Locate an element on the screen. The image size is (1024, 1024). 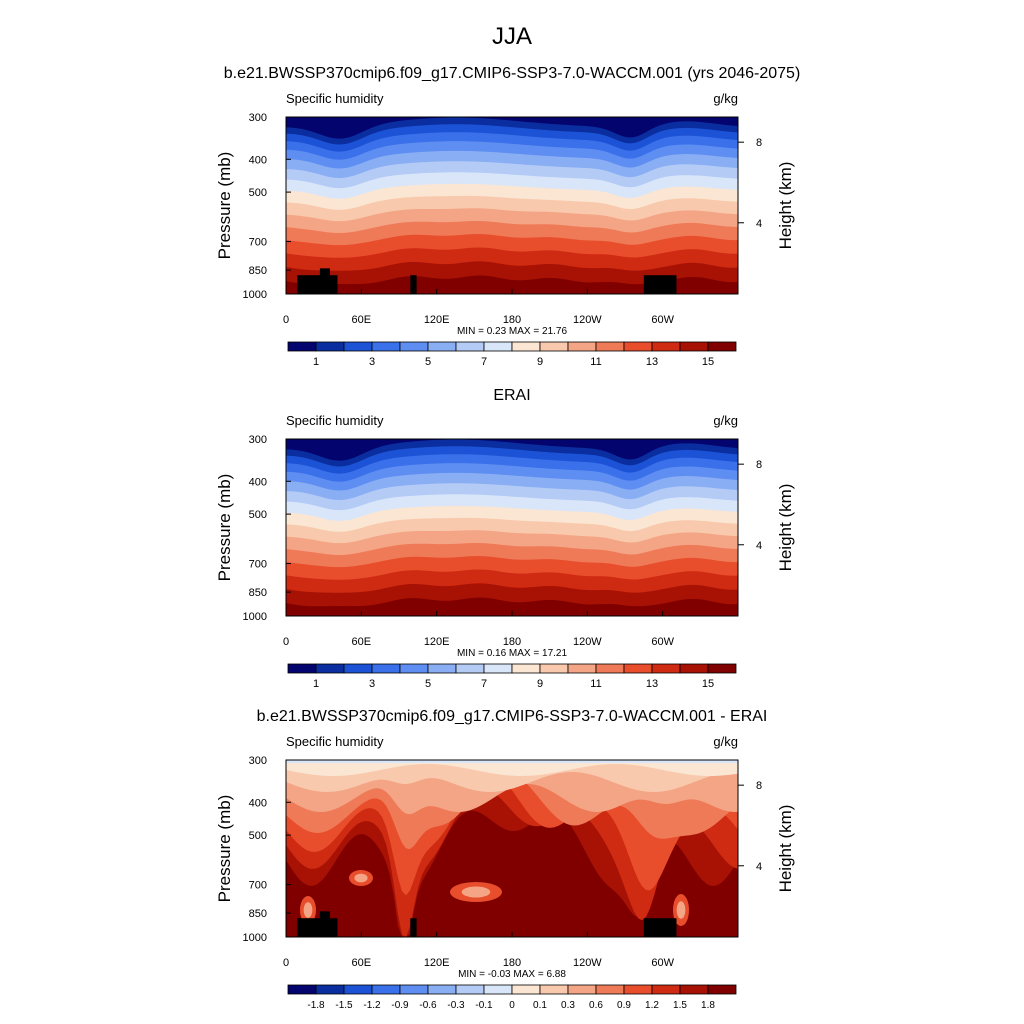
colorbar-label: -0.1 is located at coordinates (484, 1005).